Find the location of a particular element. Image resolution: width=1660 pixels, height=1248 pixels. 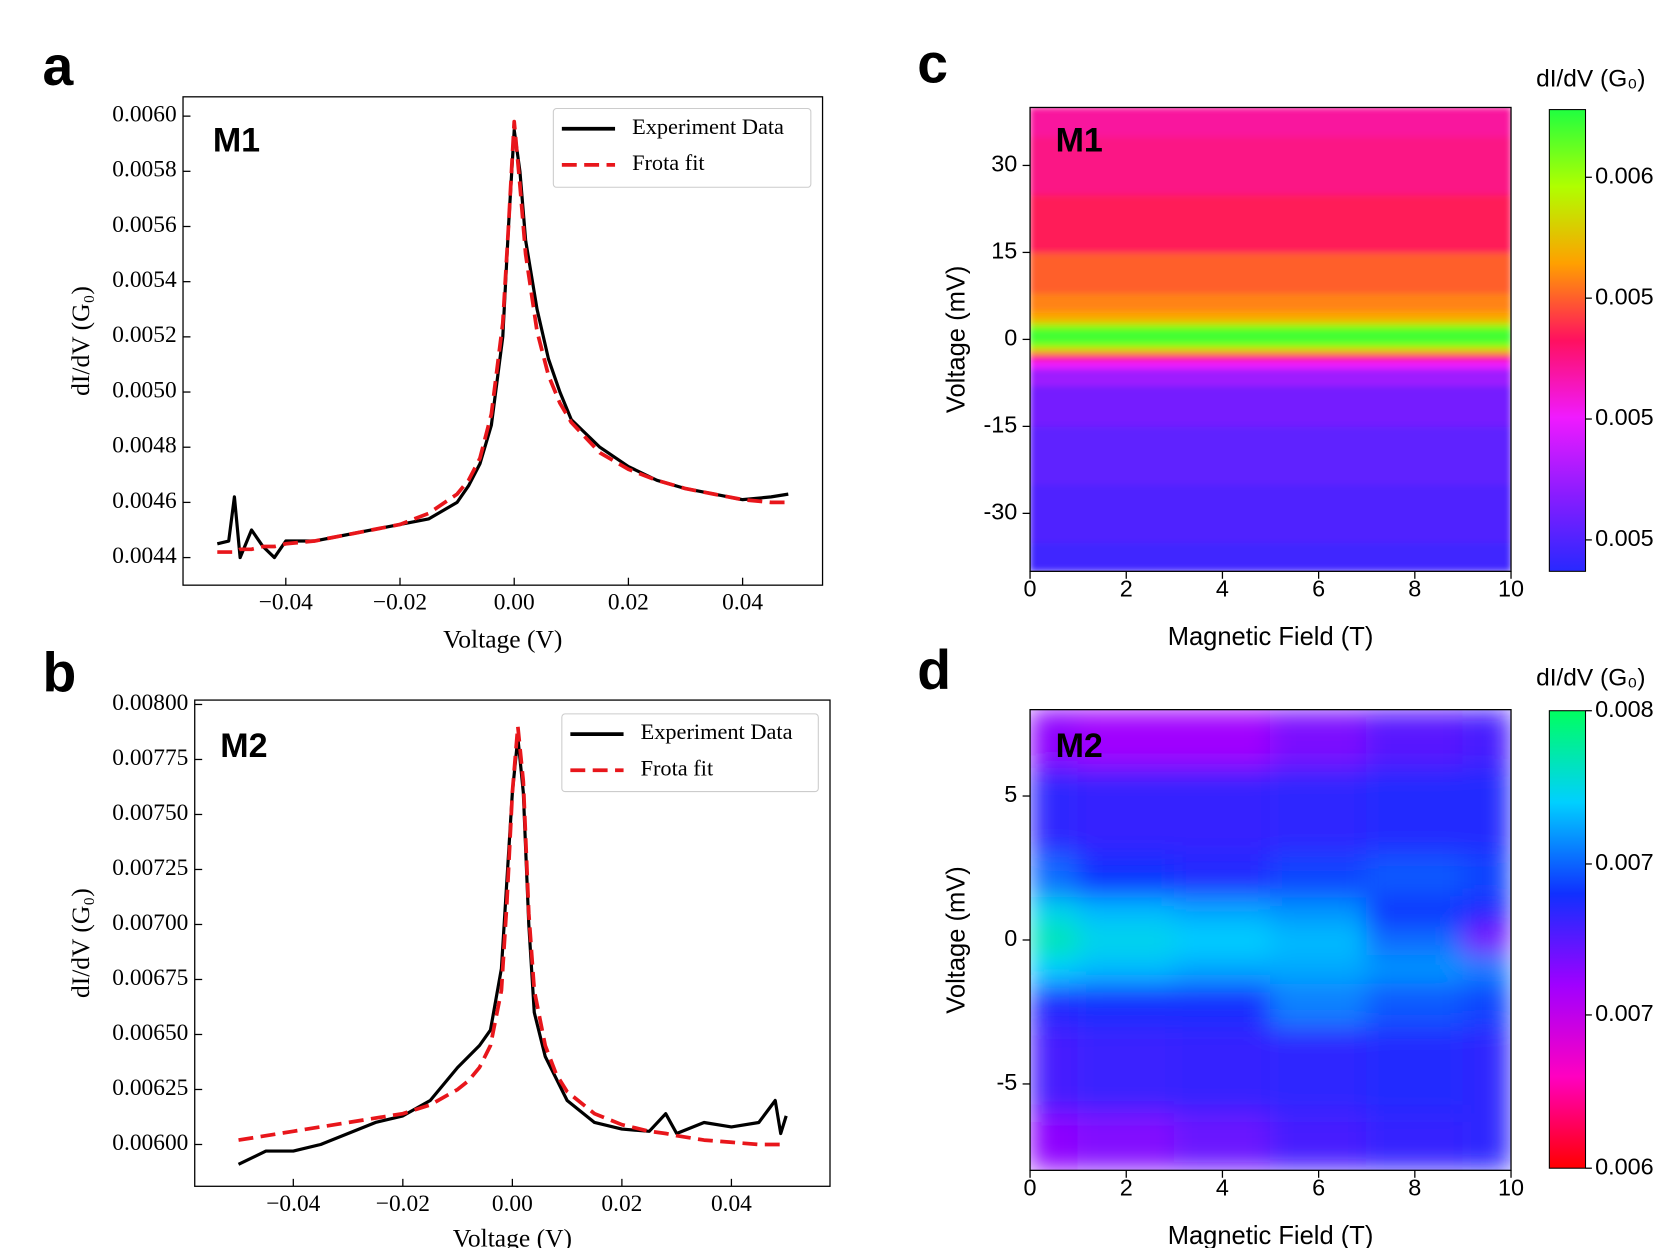

y-tick-label: 0.0046 is located at coordinates (144, 501).